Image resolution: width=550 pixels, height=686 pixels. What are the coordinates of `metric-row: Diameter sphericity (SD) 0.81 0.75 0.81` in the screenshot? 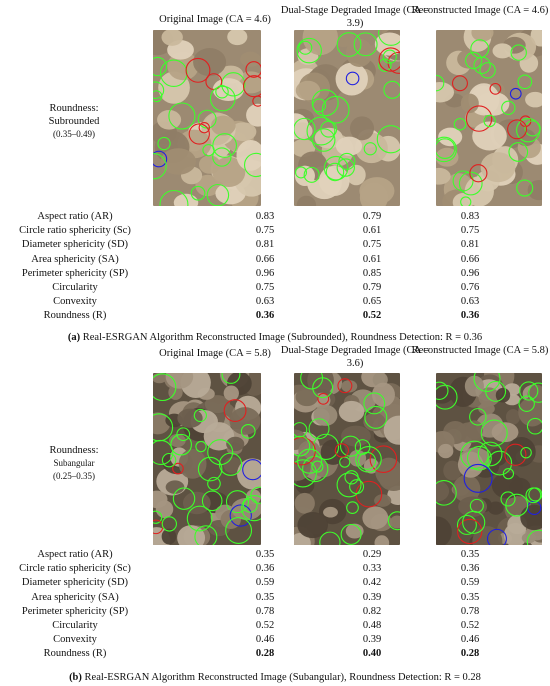 It's located at (275, 244).